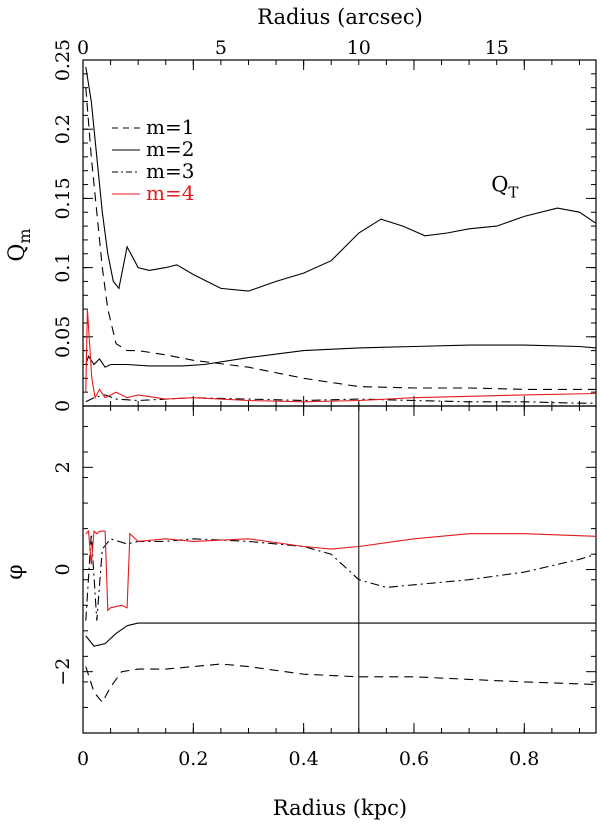  I want to click on x2-tick-label: 15, so click(497, 48).